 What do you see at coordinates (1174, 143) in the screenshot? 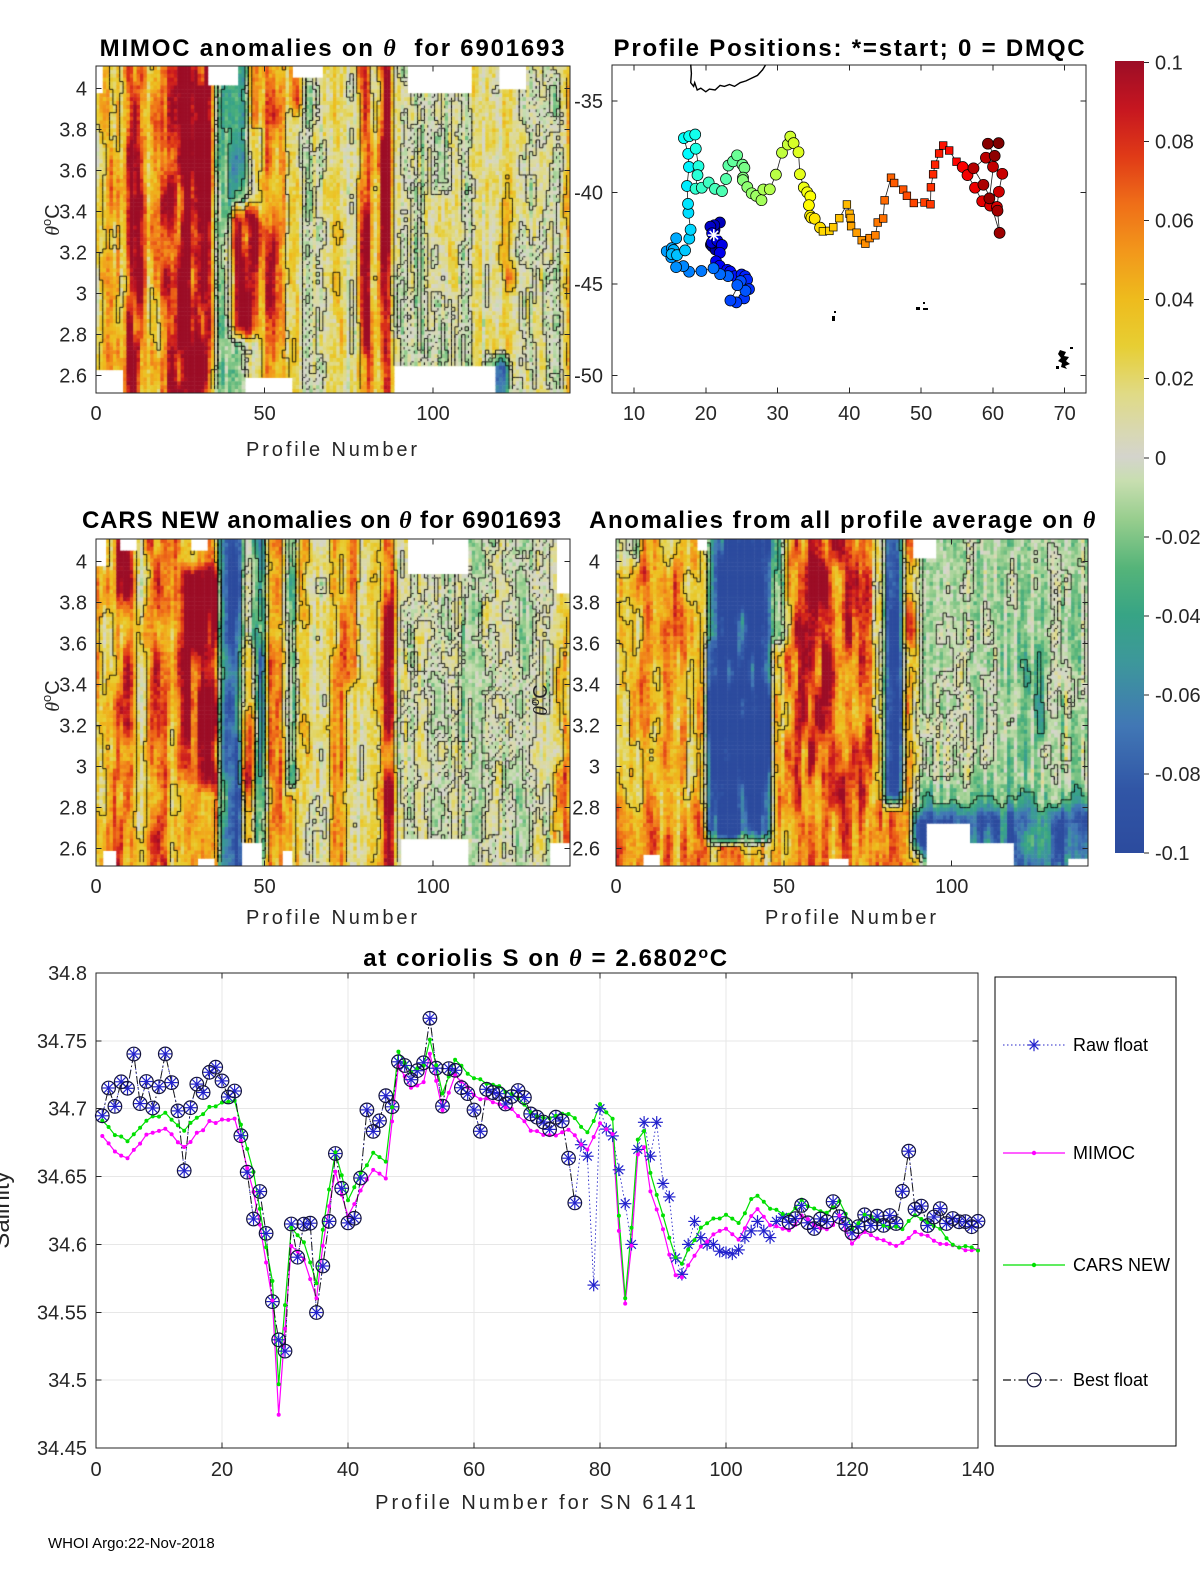
I see `svg-text: 0.08` at bounding box center [1174, 143].